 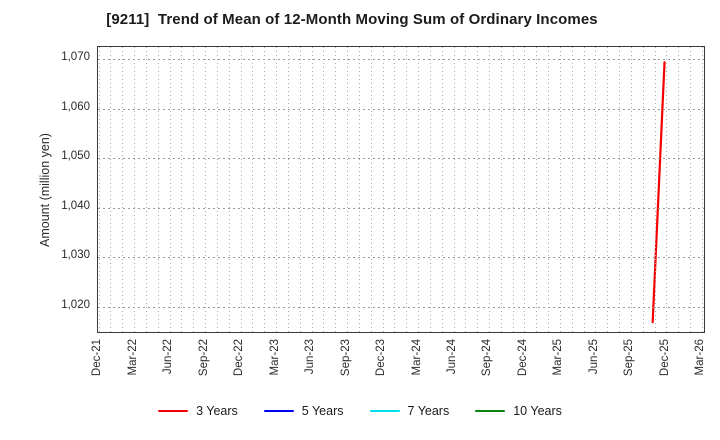 What do you see at coordinates (75, 205) in the screenshot?
I see `y-tick-label: 1,040` at bounding box center [75, 205].